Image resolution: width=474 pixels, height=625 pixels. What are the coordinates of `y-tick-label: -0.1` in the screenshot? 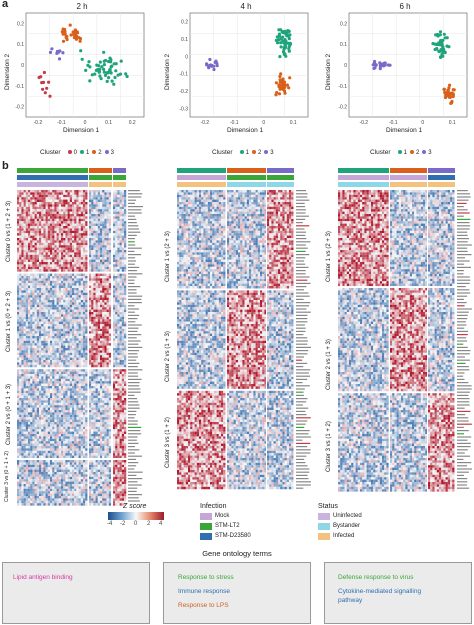 It's located at (19, 87).